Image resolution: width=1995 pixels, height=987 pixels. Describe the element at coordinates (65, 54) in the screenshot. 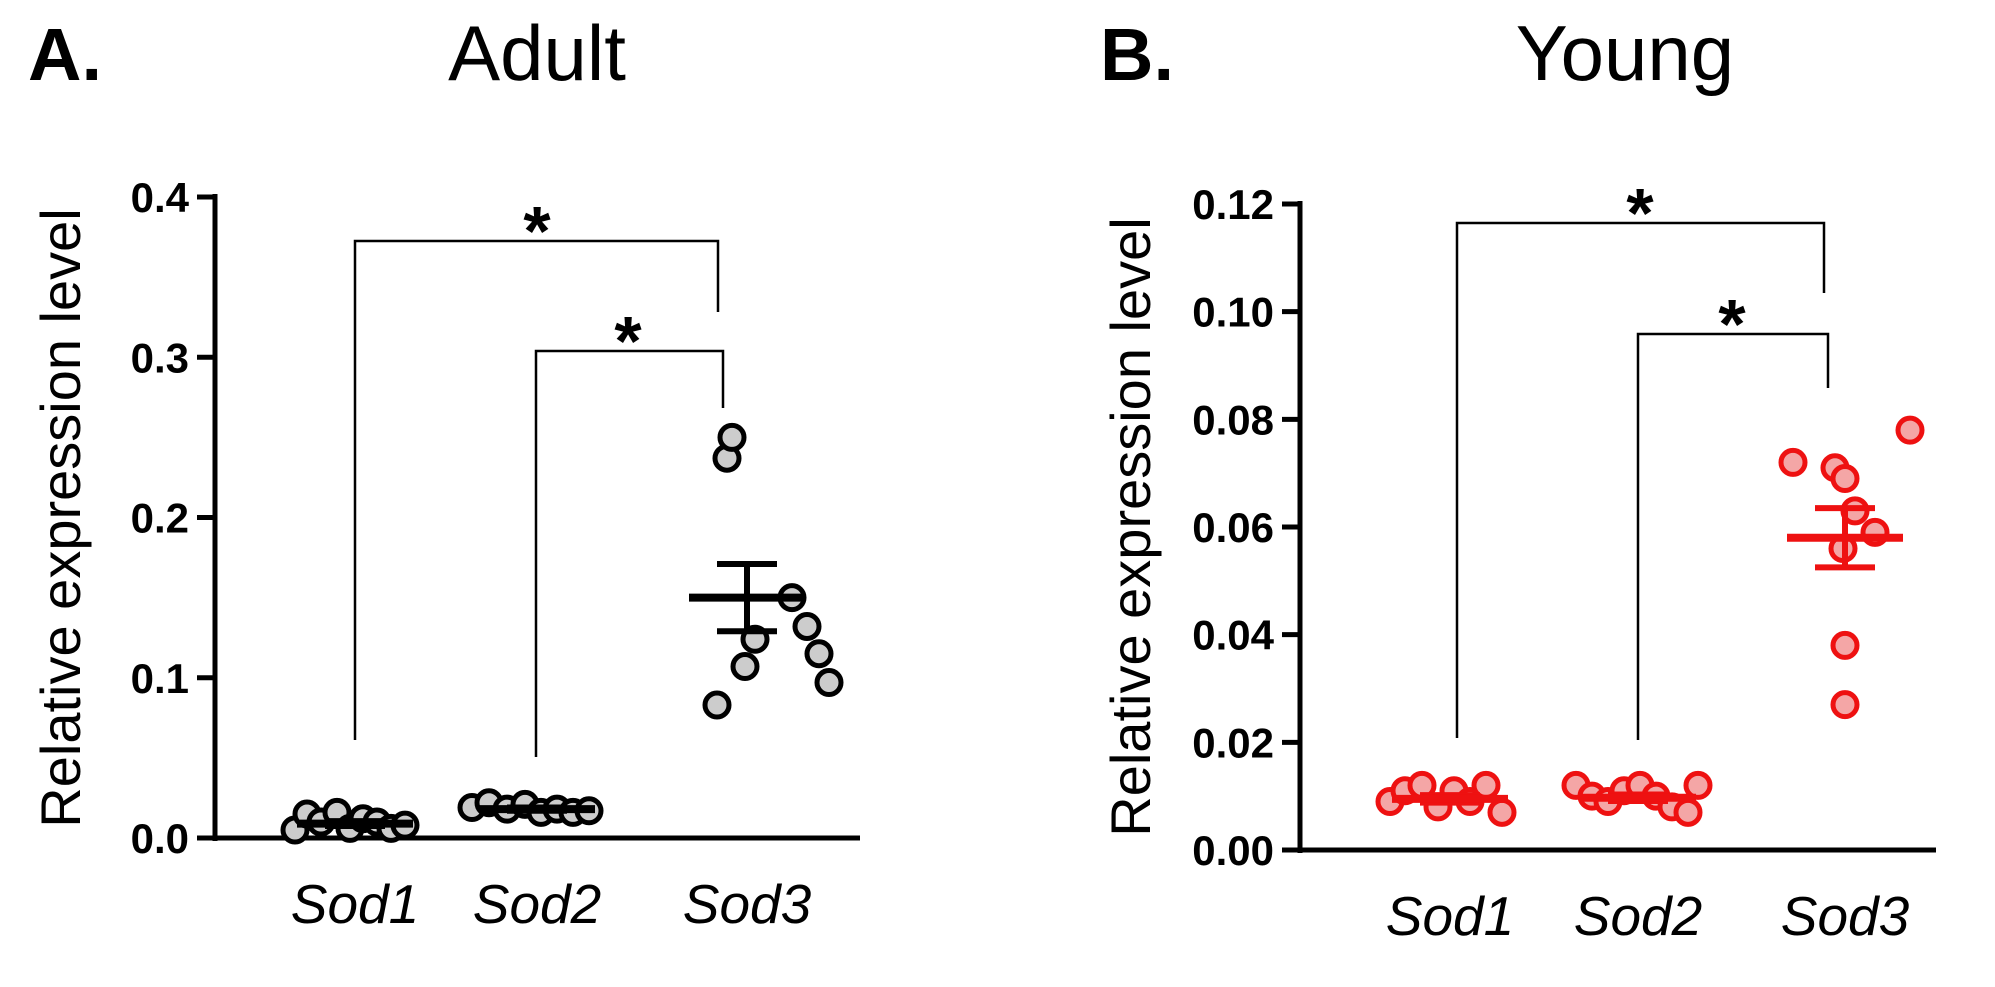

I see `panel-label: A.` at that location.